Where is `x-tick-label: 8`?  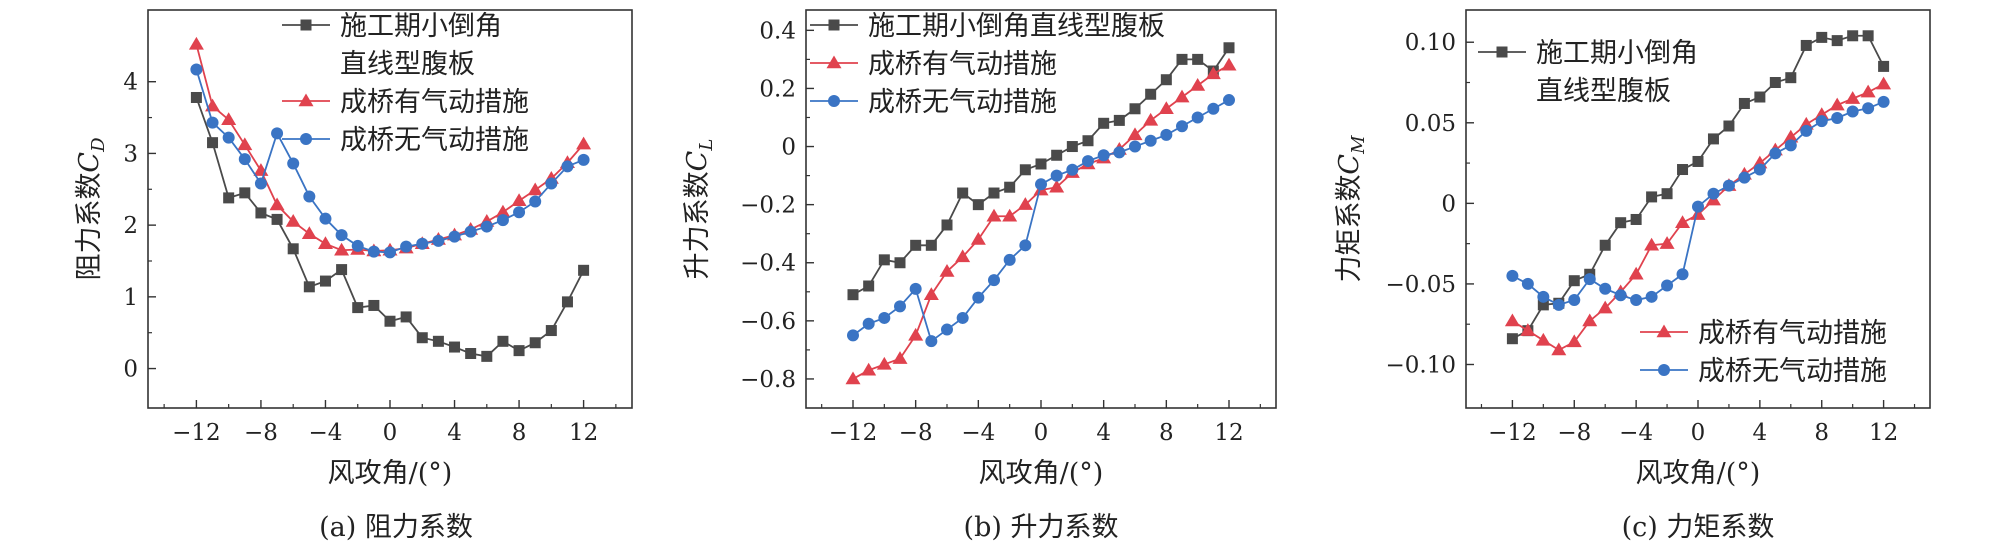
x-tick-label: 8 is located at coordinates (1166, 433).